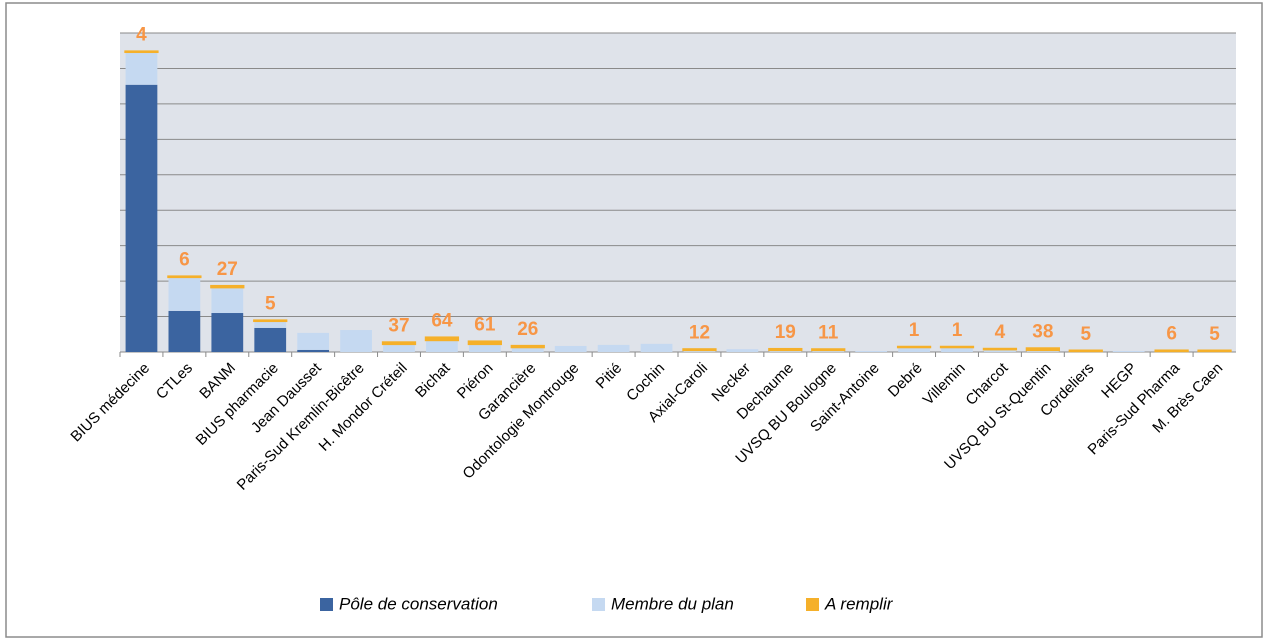 This screenshot has height=642, width=1269. Describe the element at coordinates (785, 332) in the screenshot. I see `data-label: 19` at that location.